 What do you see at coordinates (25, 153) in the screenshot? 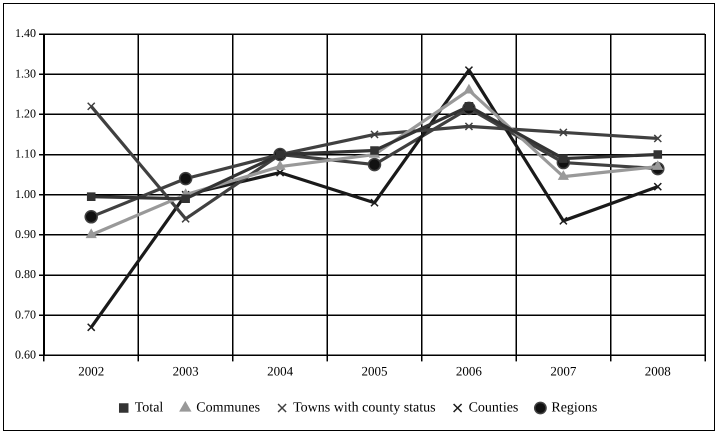
I see `y-tick-label: 1.10` at bounding box center [25, 153].